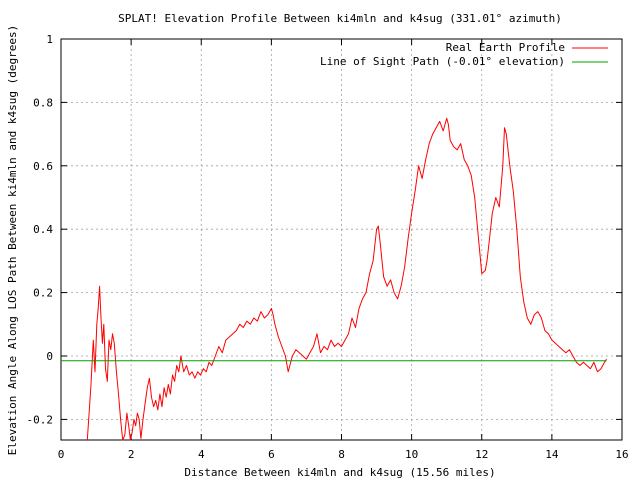 Image resolution: width=640 pixels, height=480 pixels. I want to click on legend-label-real-earth-profile: Real Earth Profile, so click(505, 47).